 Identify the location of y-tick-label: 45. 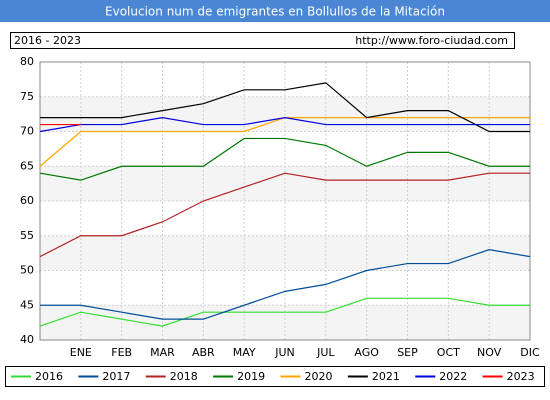
(27, 304).